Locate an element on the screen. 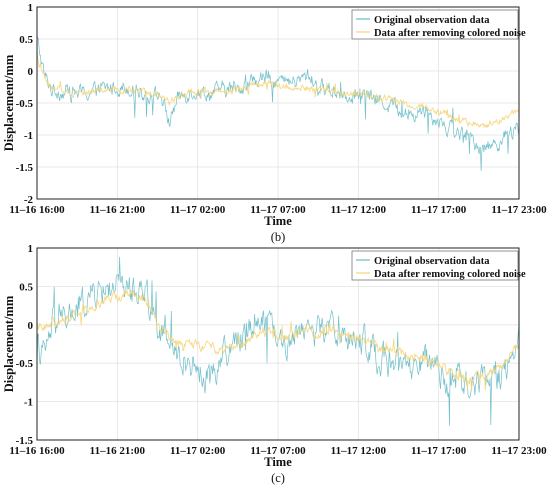  y-tick-label: -2 is located at coordinates (29, 200).